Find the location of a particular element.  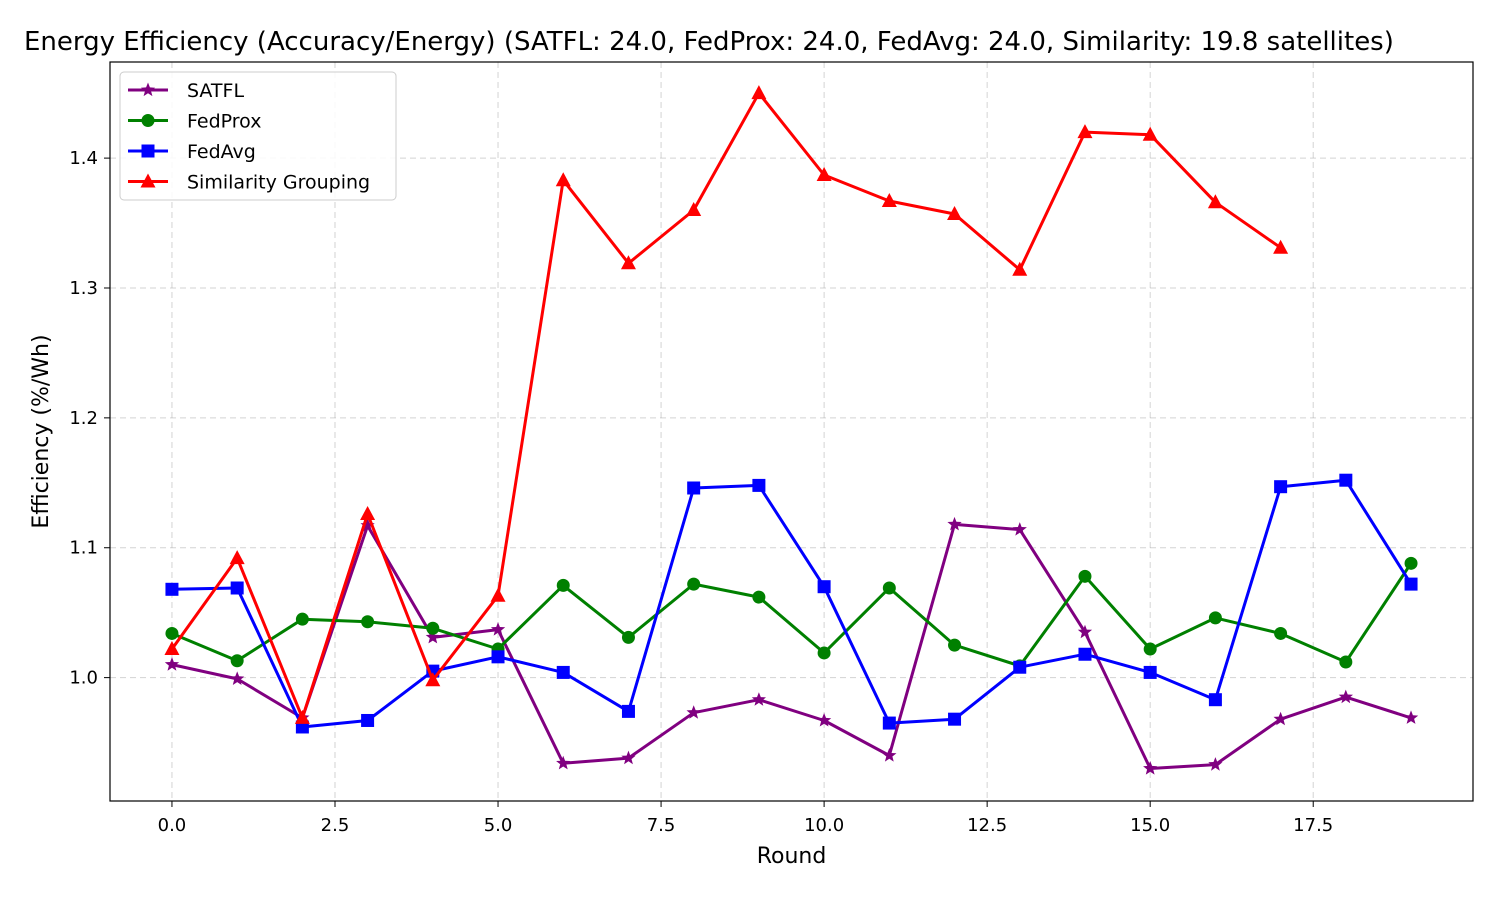

series-line-fedprox is located at coordinates (792, 615).